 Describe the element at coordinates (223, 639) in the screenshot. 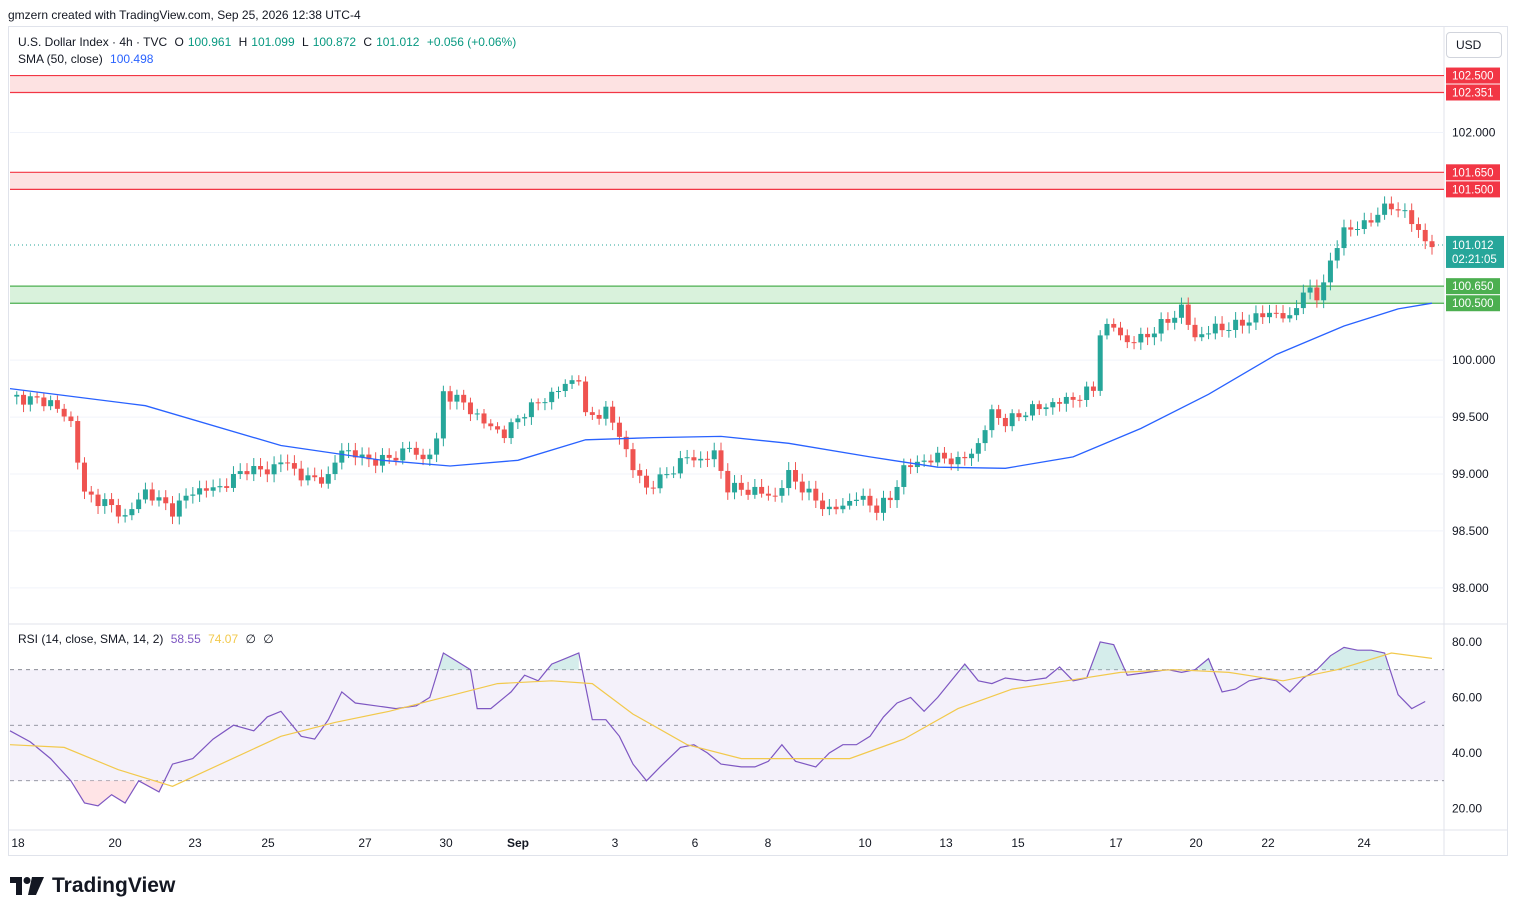

I see `rsi-ma-value: 74.07` at that location.